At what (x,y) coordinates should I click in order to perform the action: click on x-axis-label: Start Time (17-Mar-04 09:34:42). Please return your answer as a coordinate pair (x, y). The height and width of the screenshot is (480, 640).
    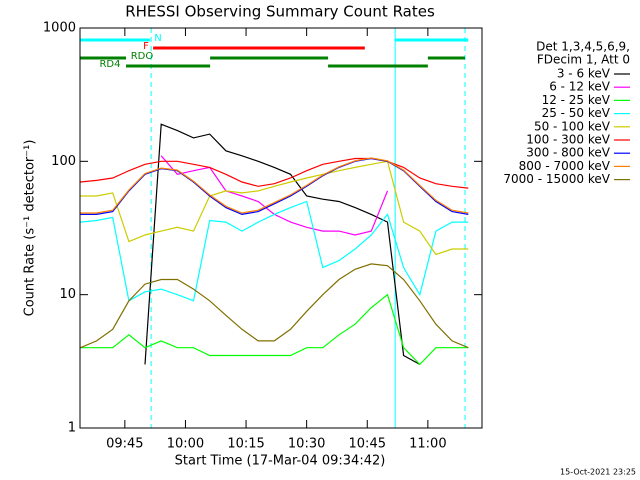
    Looking at the image, I should click on (280, 461).